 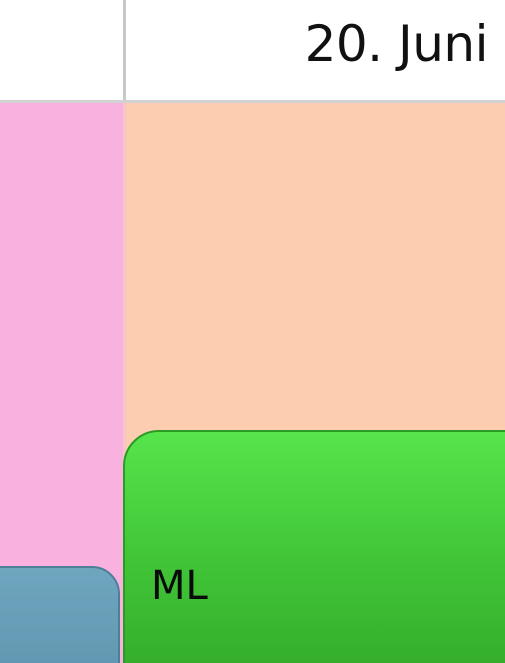 I want to click on header-cell-day: 20. Juni, so click(x=315, y=50).